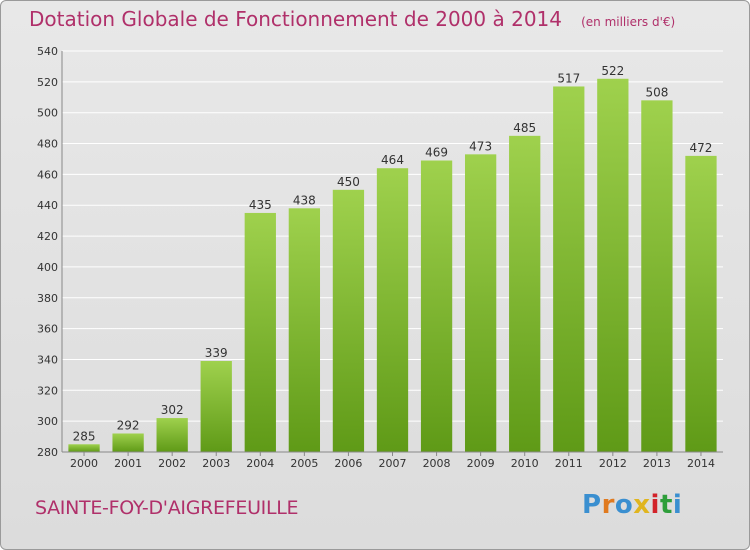 The width and height of the screenshot is (750, 550). What do you see at coordinates (260, 463) in the screenshot?
I see `x-tick-label: 2004` at bounding box center [260, 463].